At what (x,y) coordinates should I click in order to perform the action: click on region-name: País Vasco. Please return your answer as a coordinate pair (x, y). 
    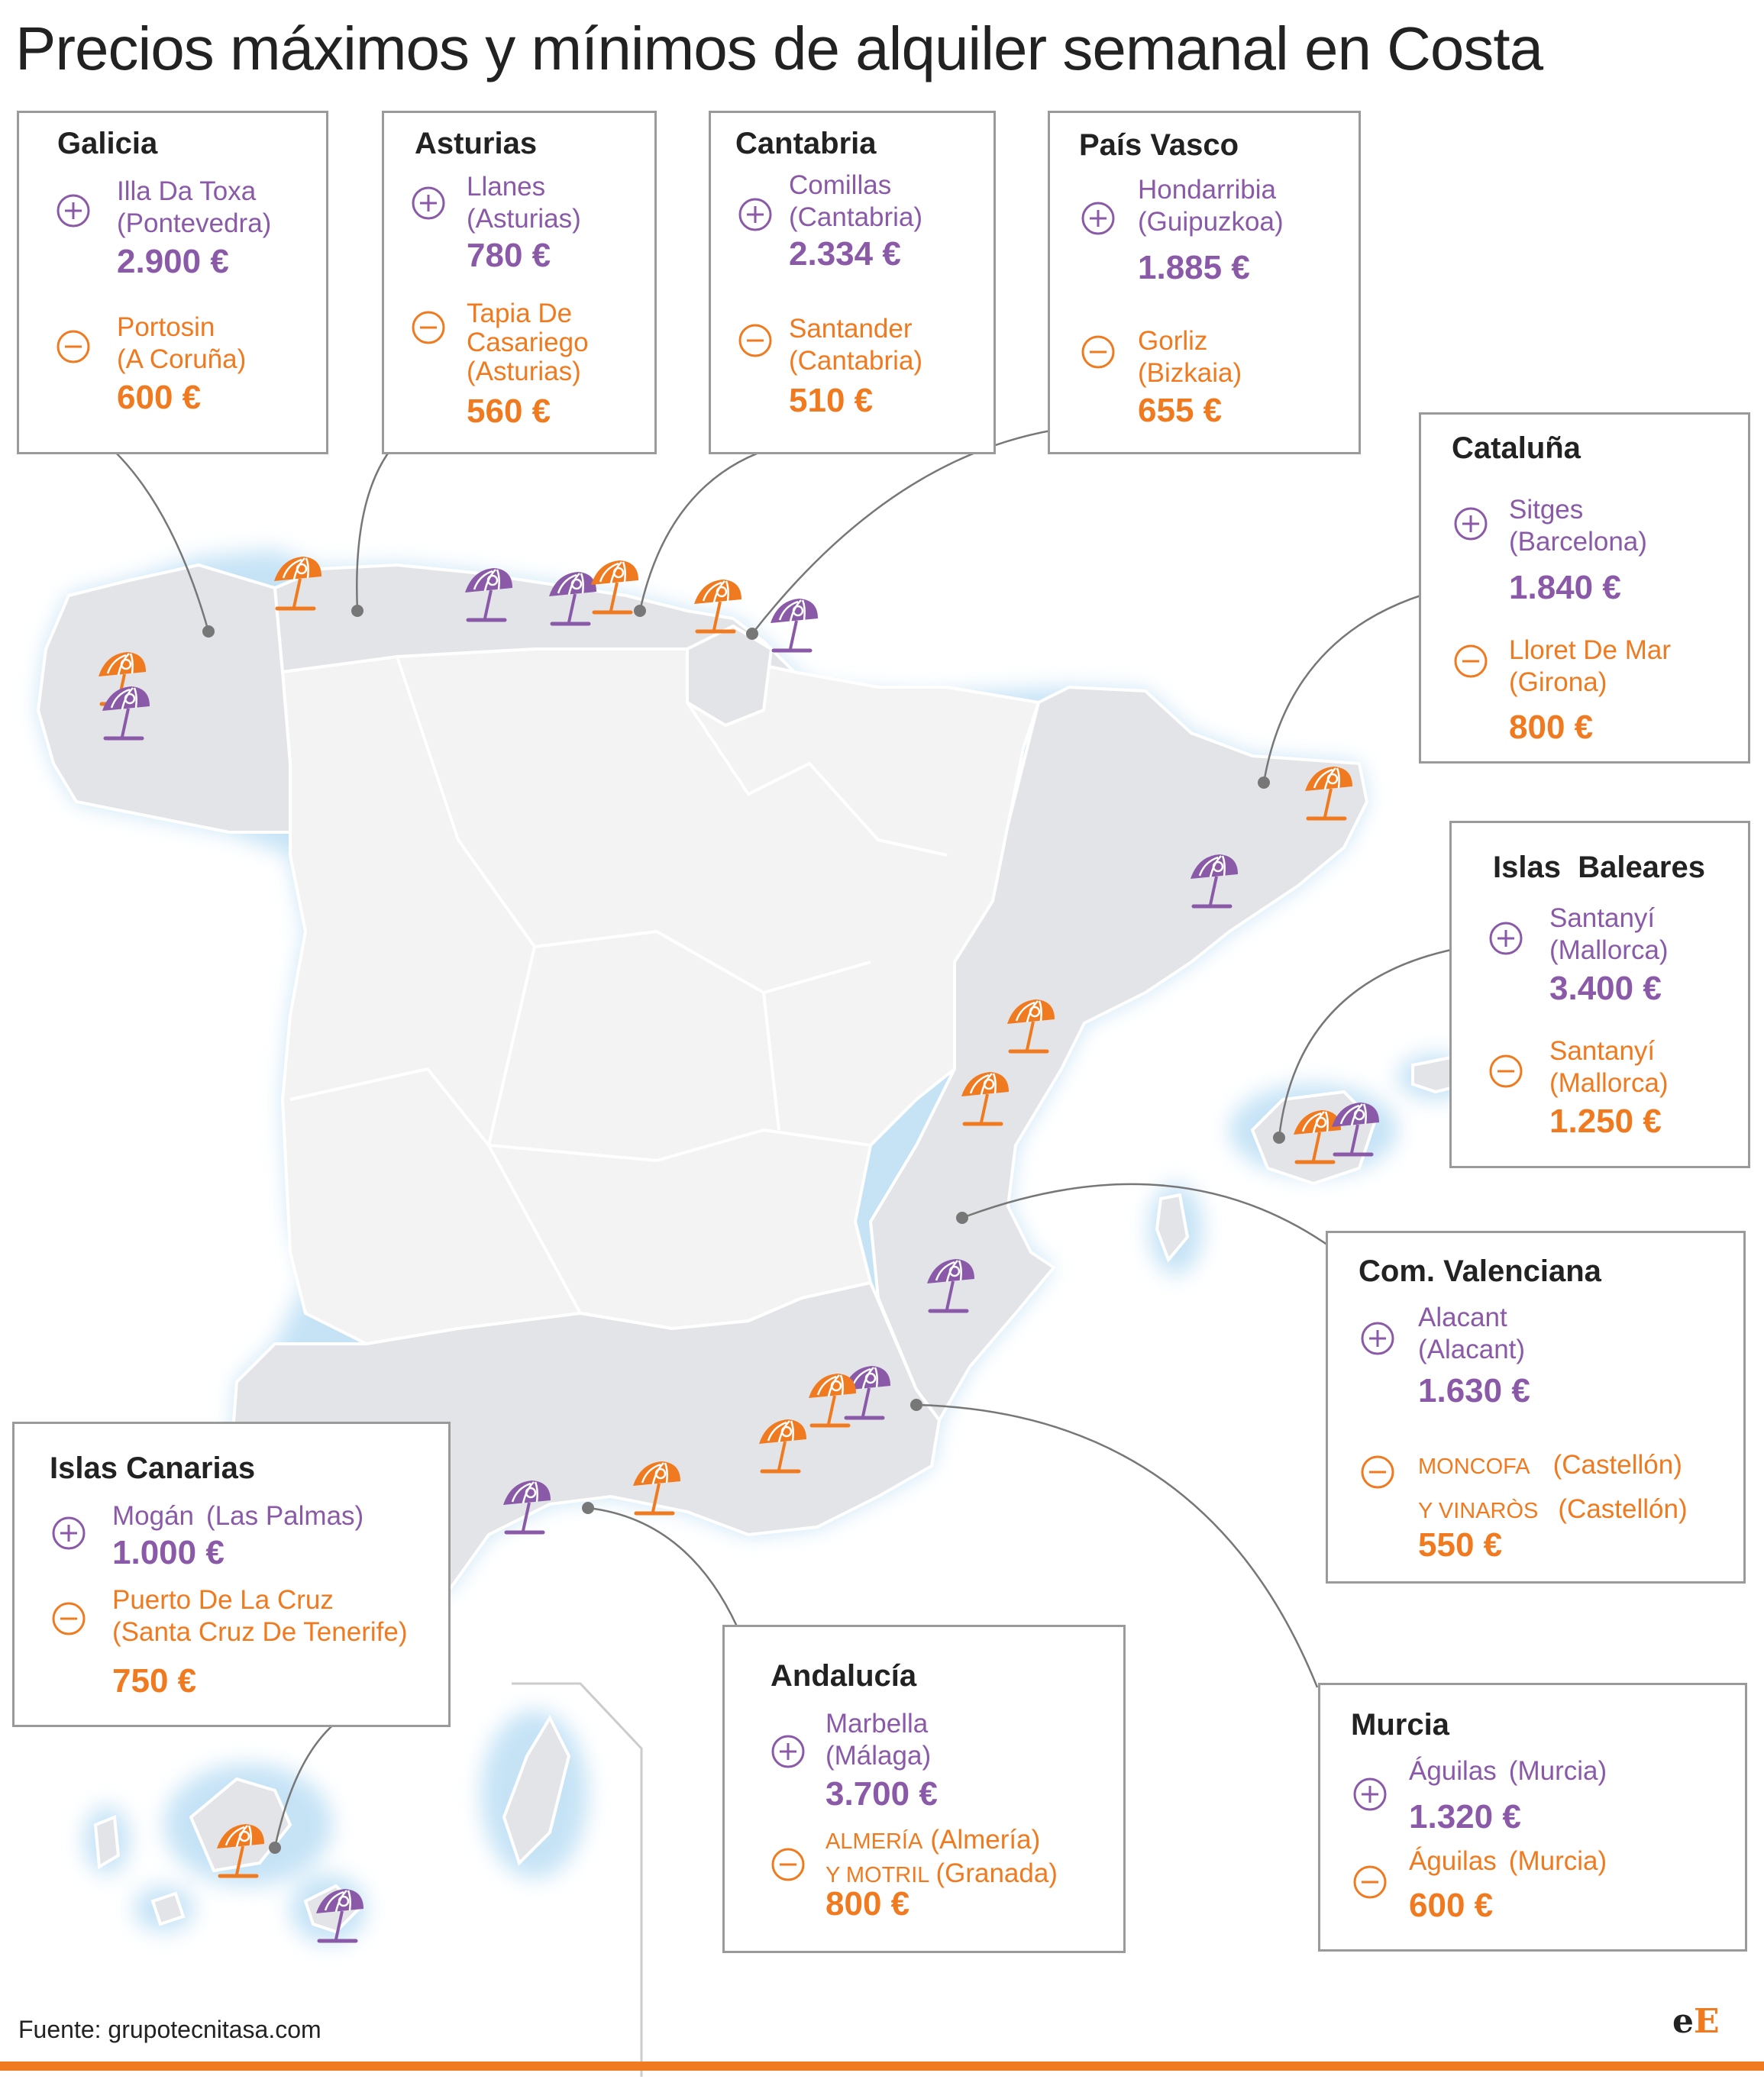
    Looking at the image, I should click on (1159, 145).